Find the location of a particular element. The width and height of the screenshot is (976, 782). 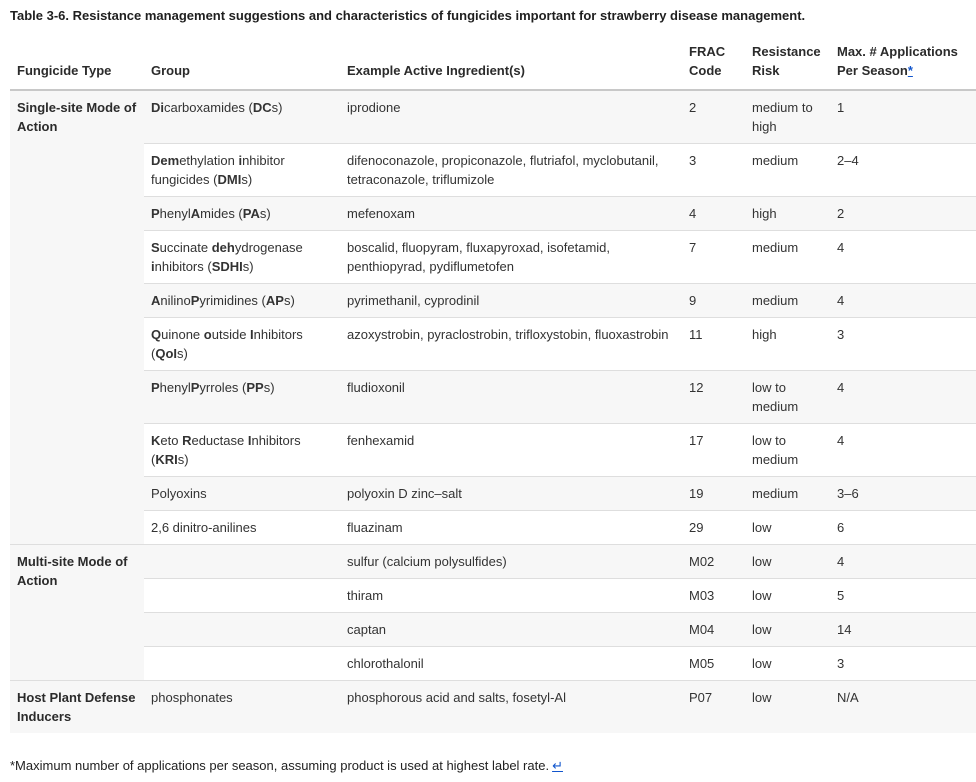

col-header-max-applications: Max. # Applications Per Season* is located at coordinates (903, 65).